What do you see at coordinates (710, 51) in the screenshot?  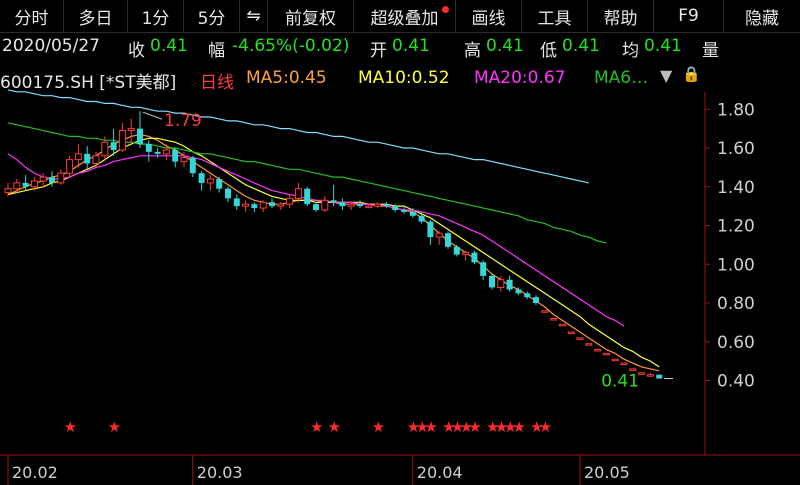 I see `volume-label: 量` at bounding box center [710, 51].